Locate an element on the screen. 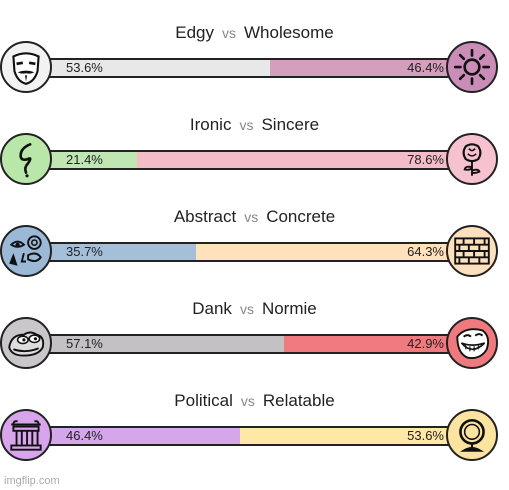 This screenshot has width=509, height=490. scale-title: Ironic vs Sincere is located at coordinates (254, 125).